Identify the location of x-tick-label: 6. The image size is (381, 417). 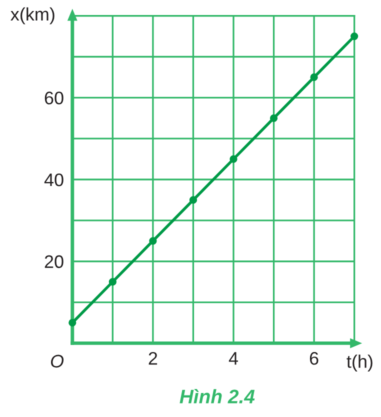
(314, 358).